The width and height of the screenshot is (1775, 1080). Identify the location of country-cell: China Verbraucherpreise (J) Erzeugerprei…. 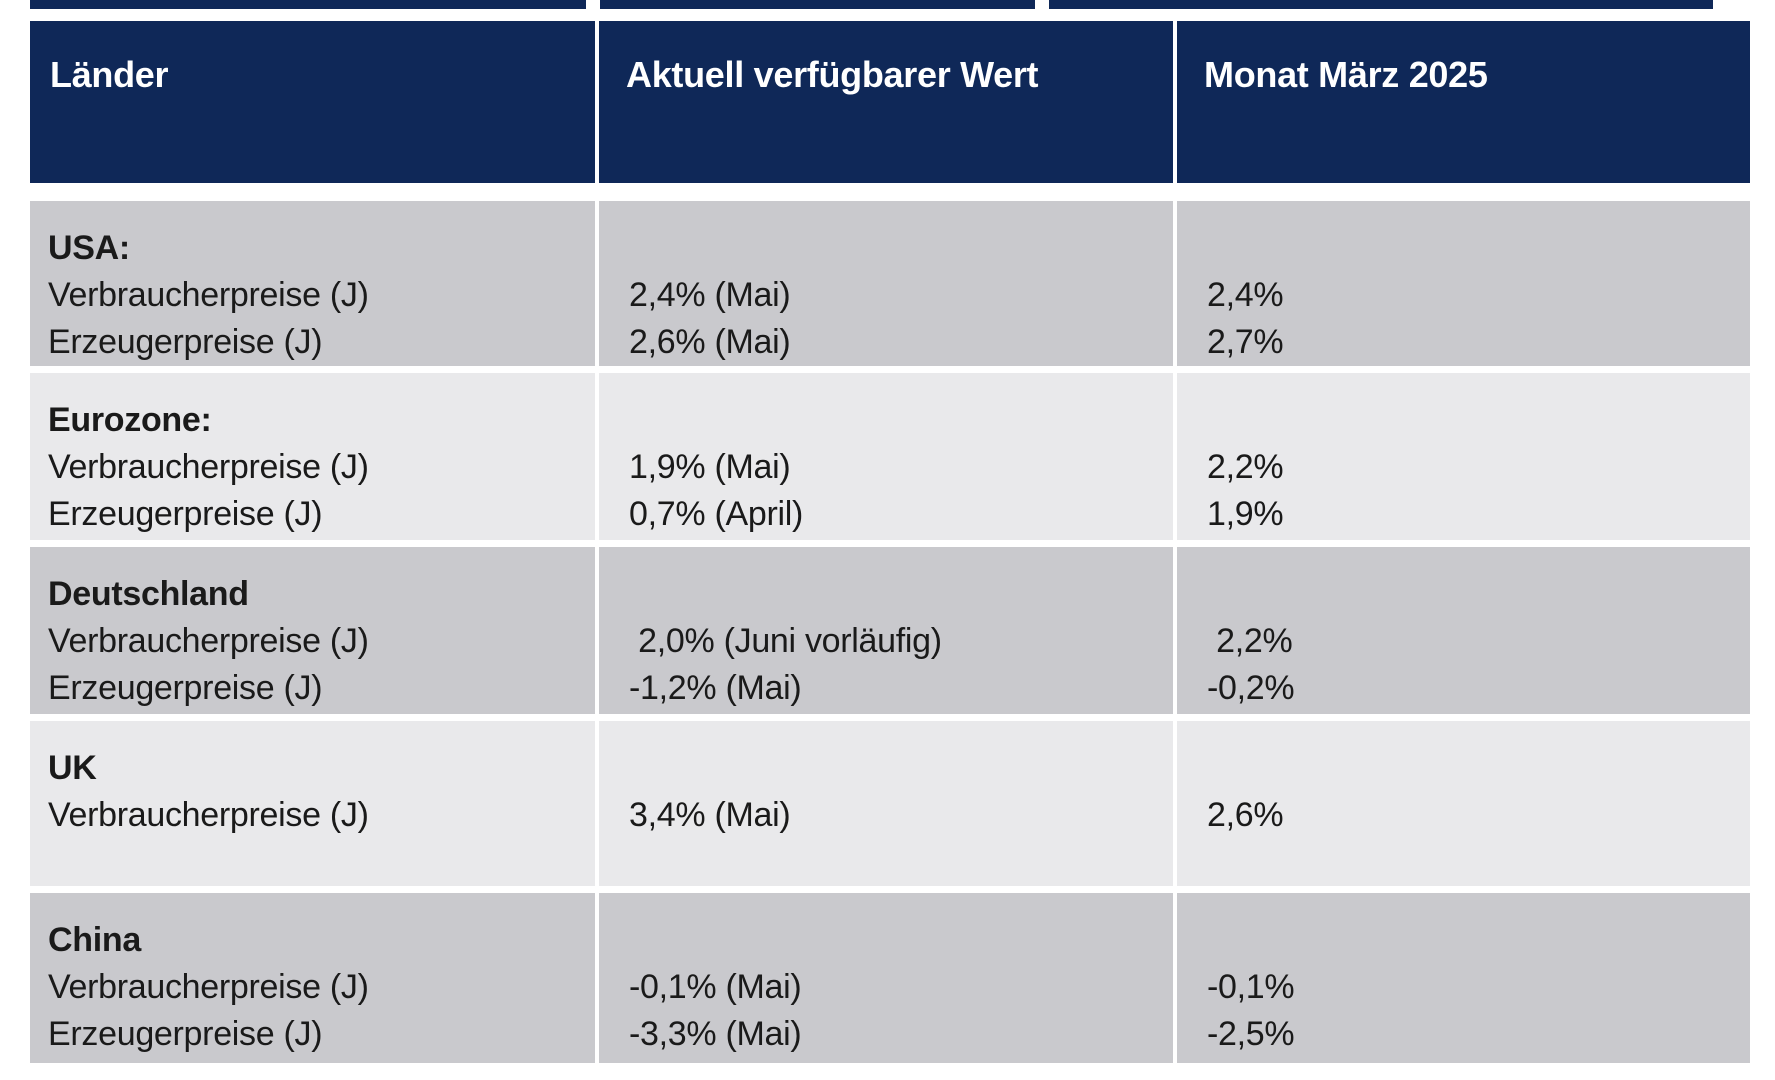
(312, 978).